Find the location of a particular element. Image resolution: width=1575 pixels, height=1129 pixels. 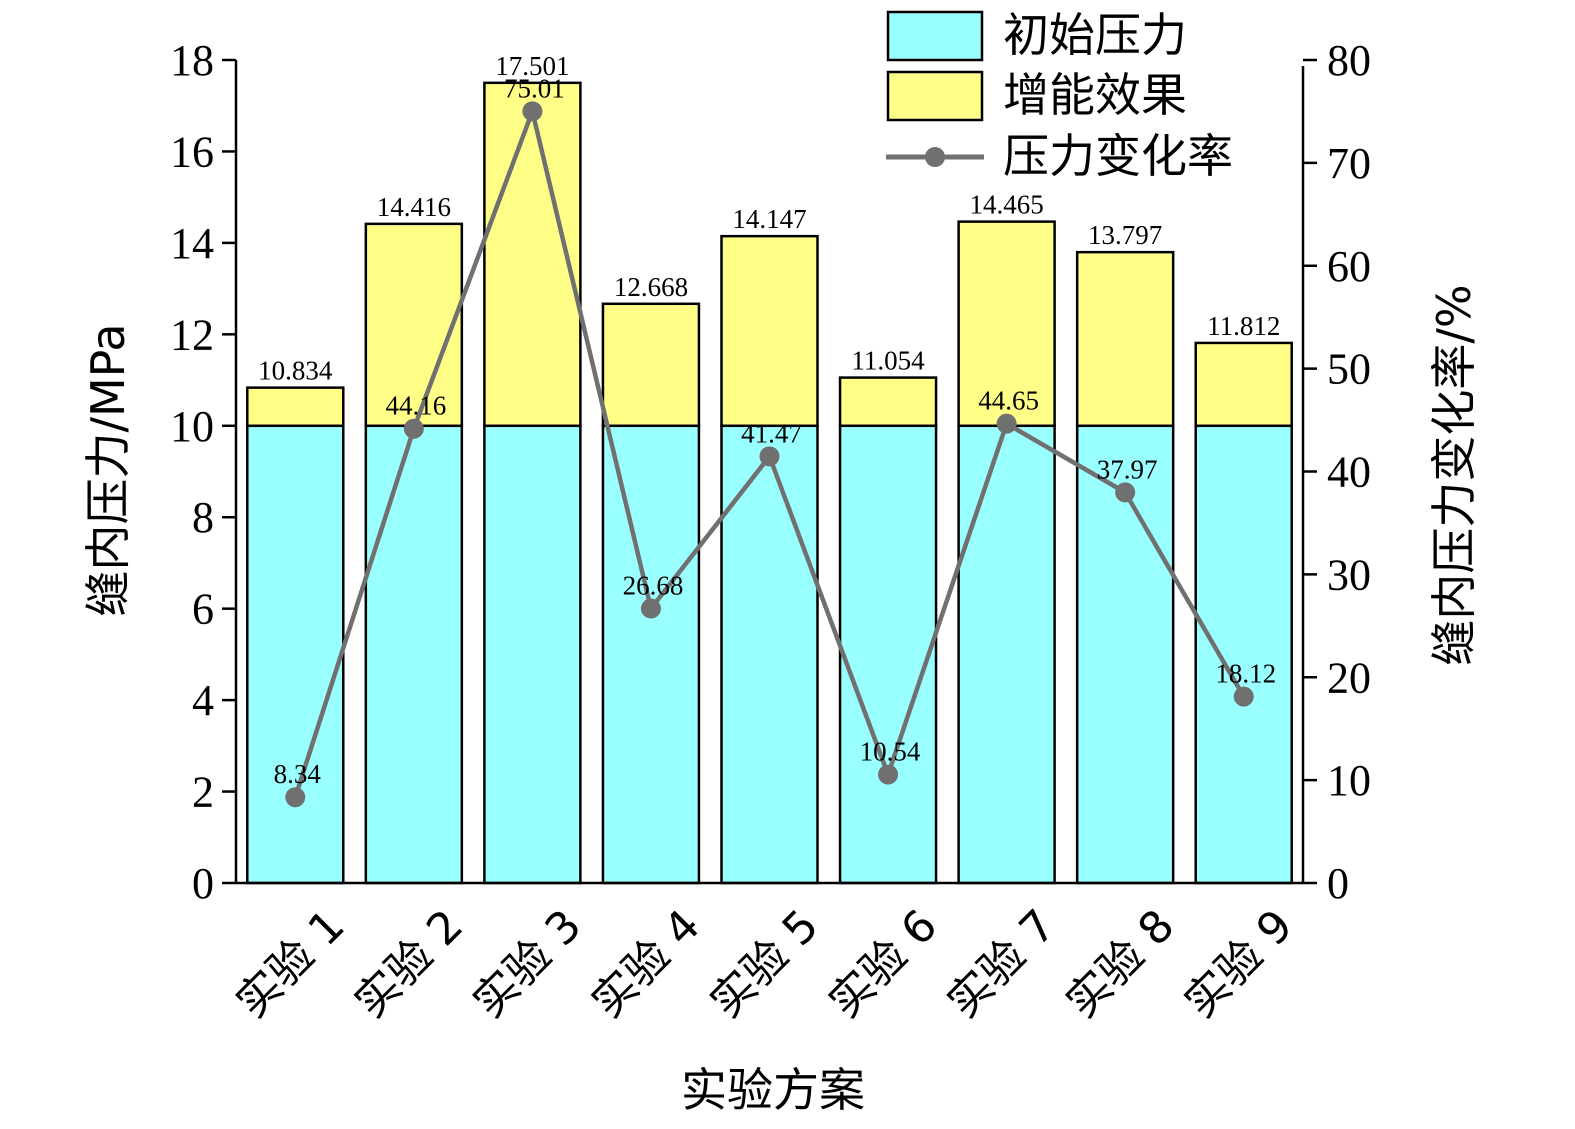

line-point-label: 18.12 is located at coordinates (1245, 674).